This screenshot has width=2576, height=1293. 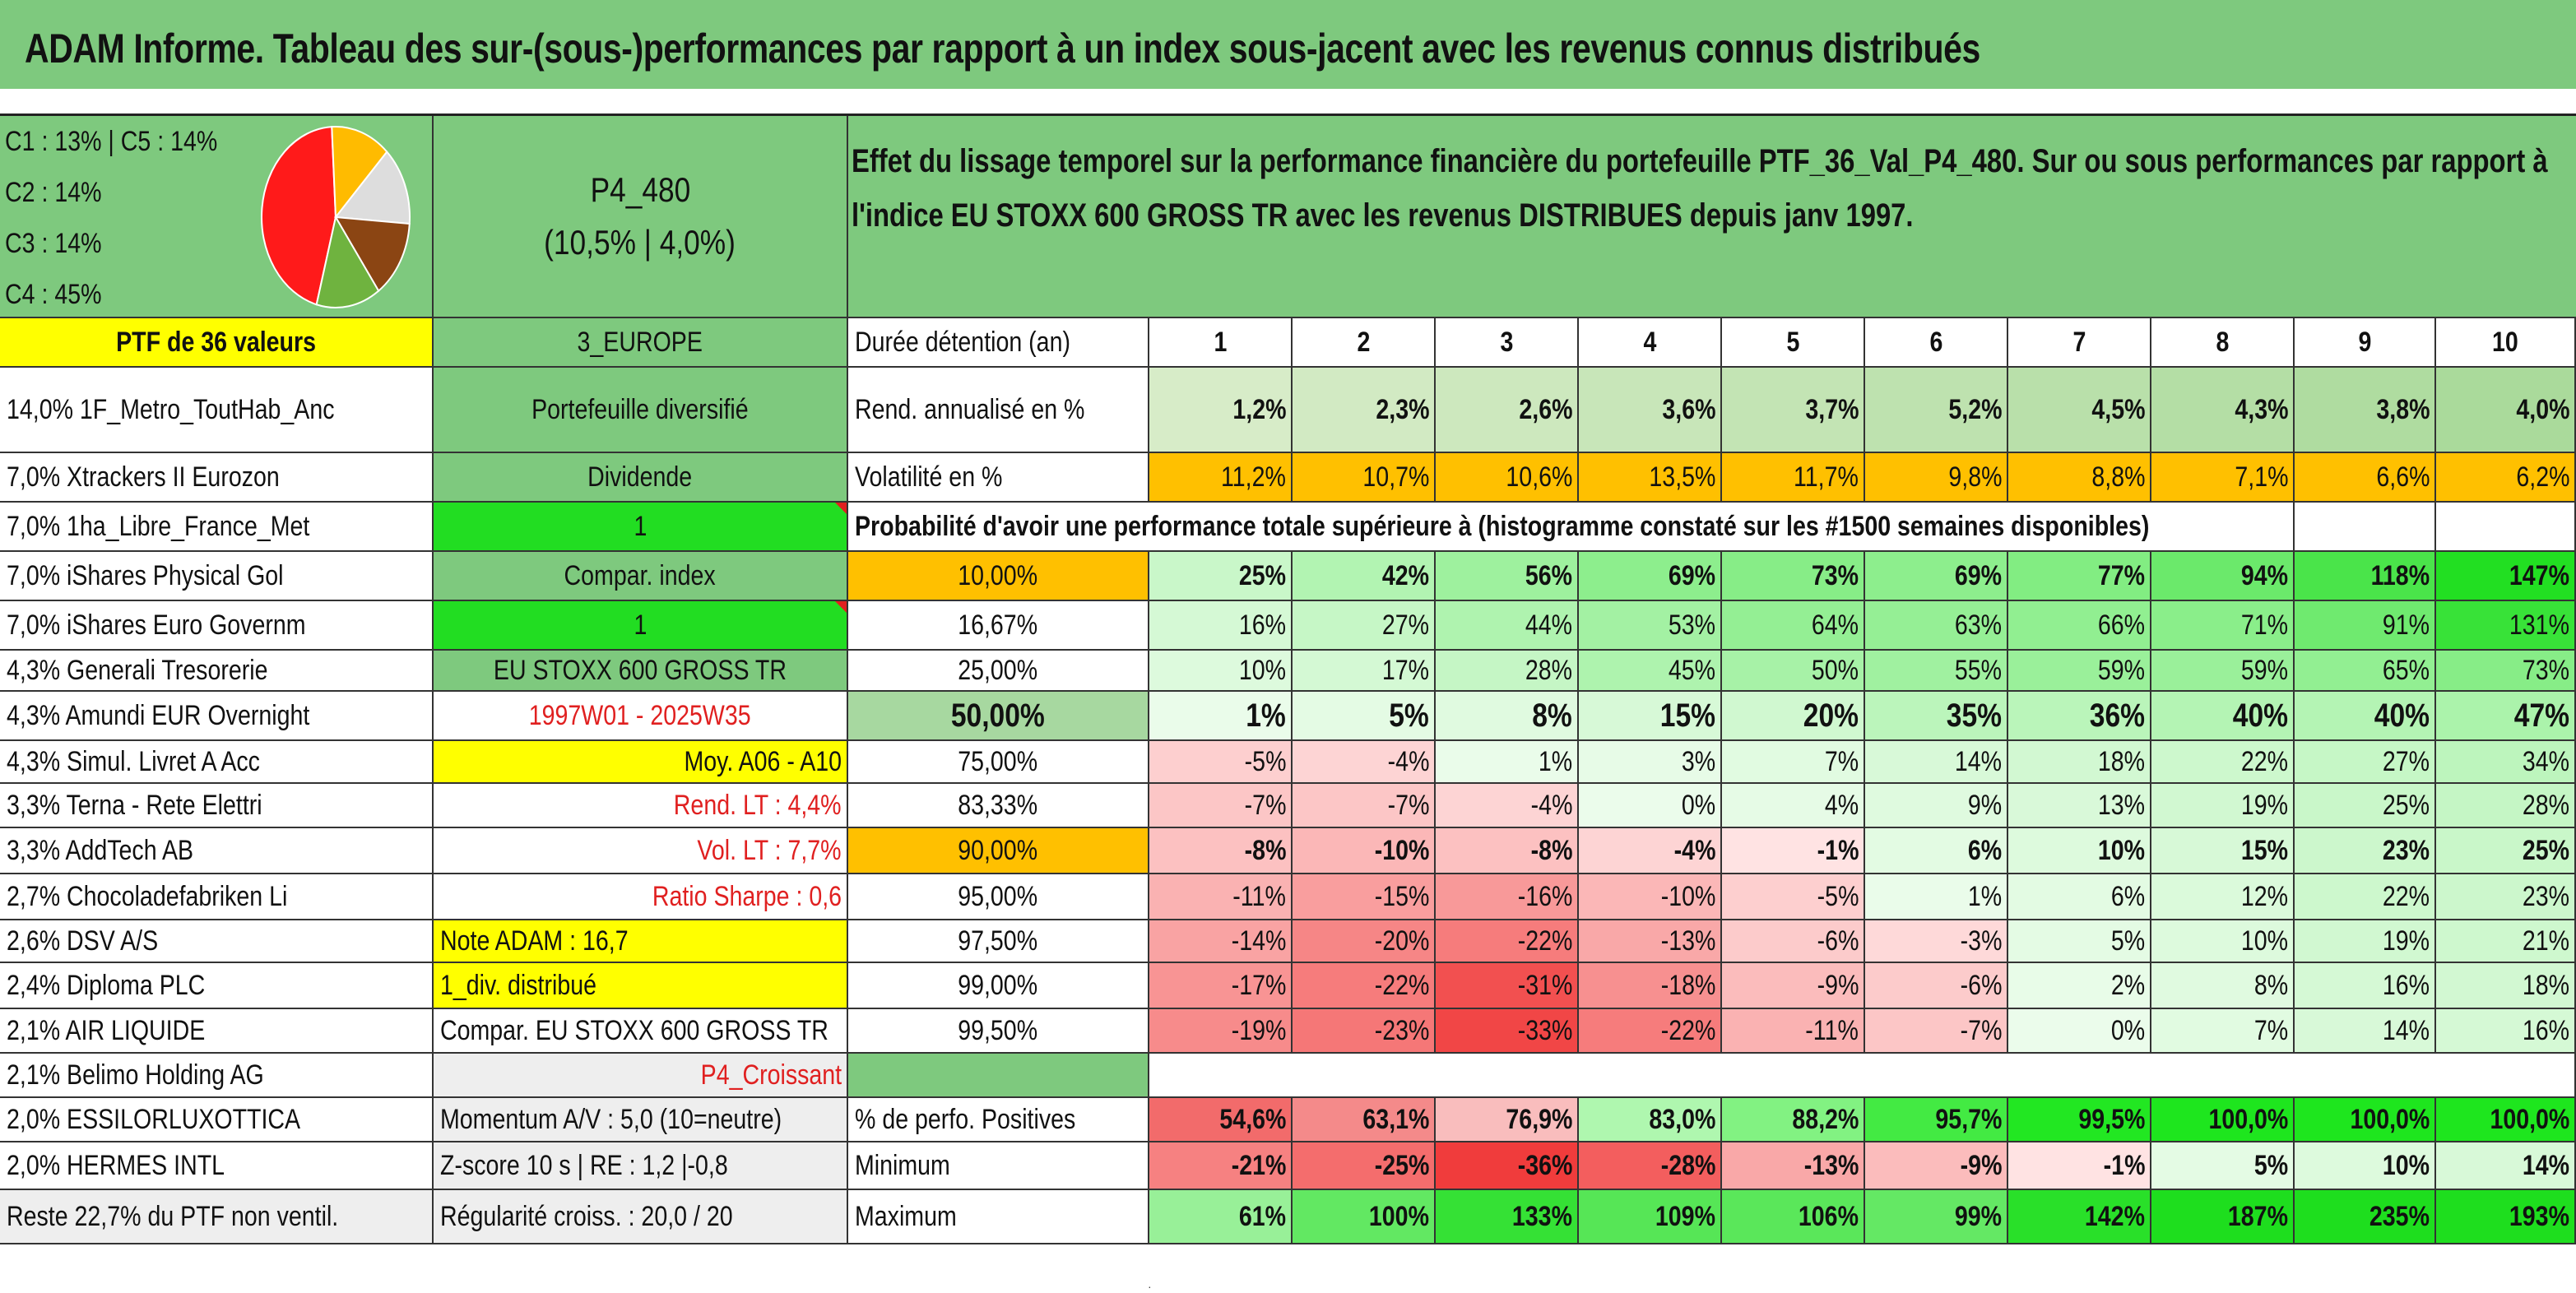 I want to click on pie-slice-c4, so click(x=299, y=216).